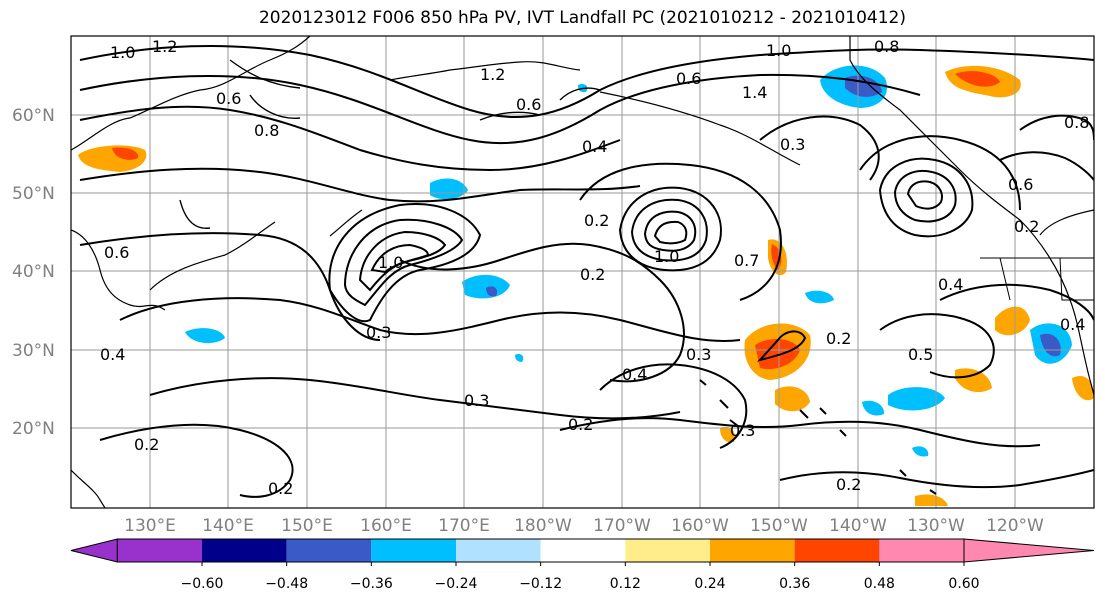 The height and width of the screenshot is (601, 1105). What do you see at coordinates (202, 584) in the screenshot?
I see `colorbar-tick-label: −0.60` at bounding box center [202, 584].